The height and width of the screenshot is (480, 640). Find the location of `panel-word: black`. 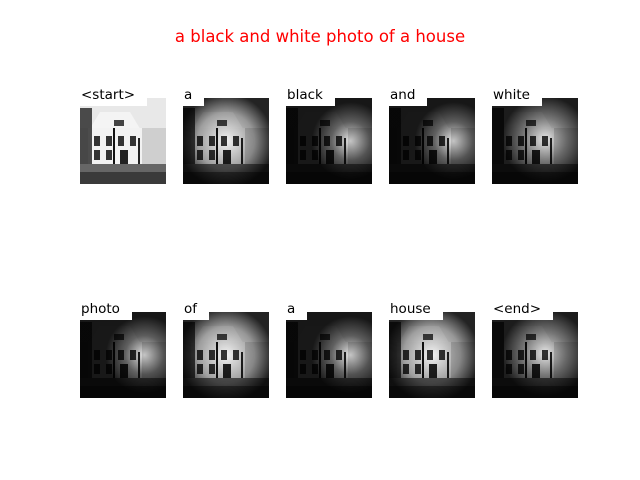

panel-word: black is located at coordinates (310, 96).